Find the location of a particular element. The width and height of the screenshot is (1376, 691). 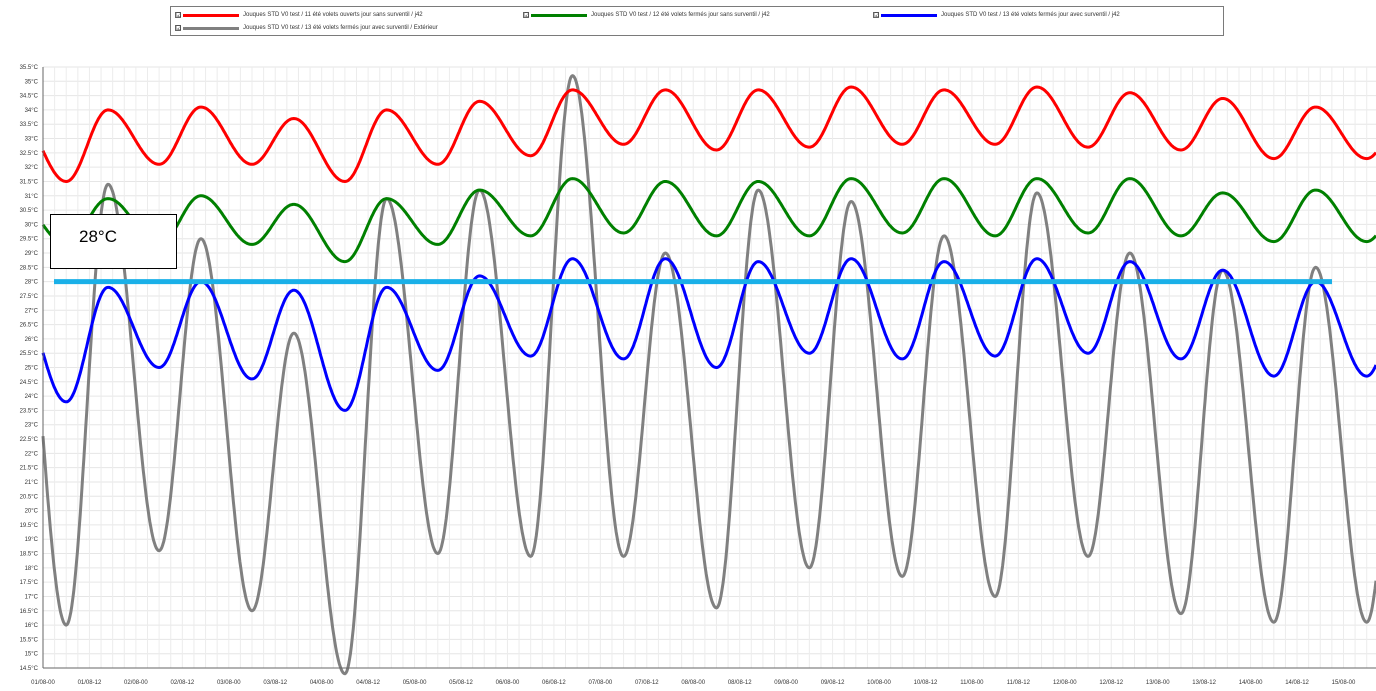

y-tick-label: 18.5°C is located at coordinates (29, 555).